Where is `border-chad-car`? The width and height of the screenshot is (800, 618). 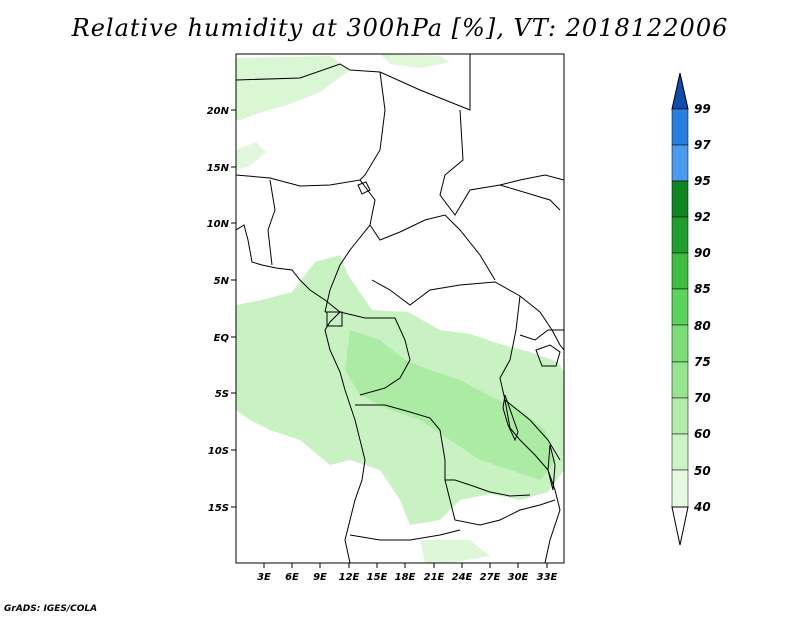 border-chad-car is located at coordinates (432, 247).